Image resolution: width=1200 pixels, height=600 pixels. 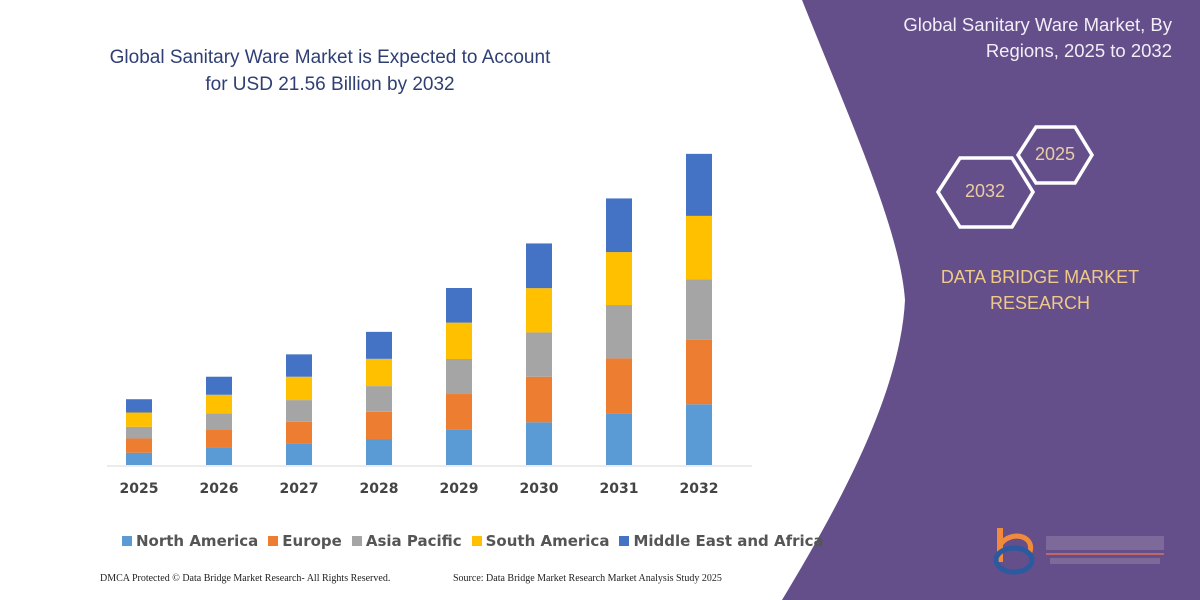 I want to click on legend-item: Middle East and Africa, so click(x=721, y=541).